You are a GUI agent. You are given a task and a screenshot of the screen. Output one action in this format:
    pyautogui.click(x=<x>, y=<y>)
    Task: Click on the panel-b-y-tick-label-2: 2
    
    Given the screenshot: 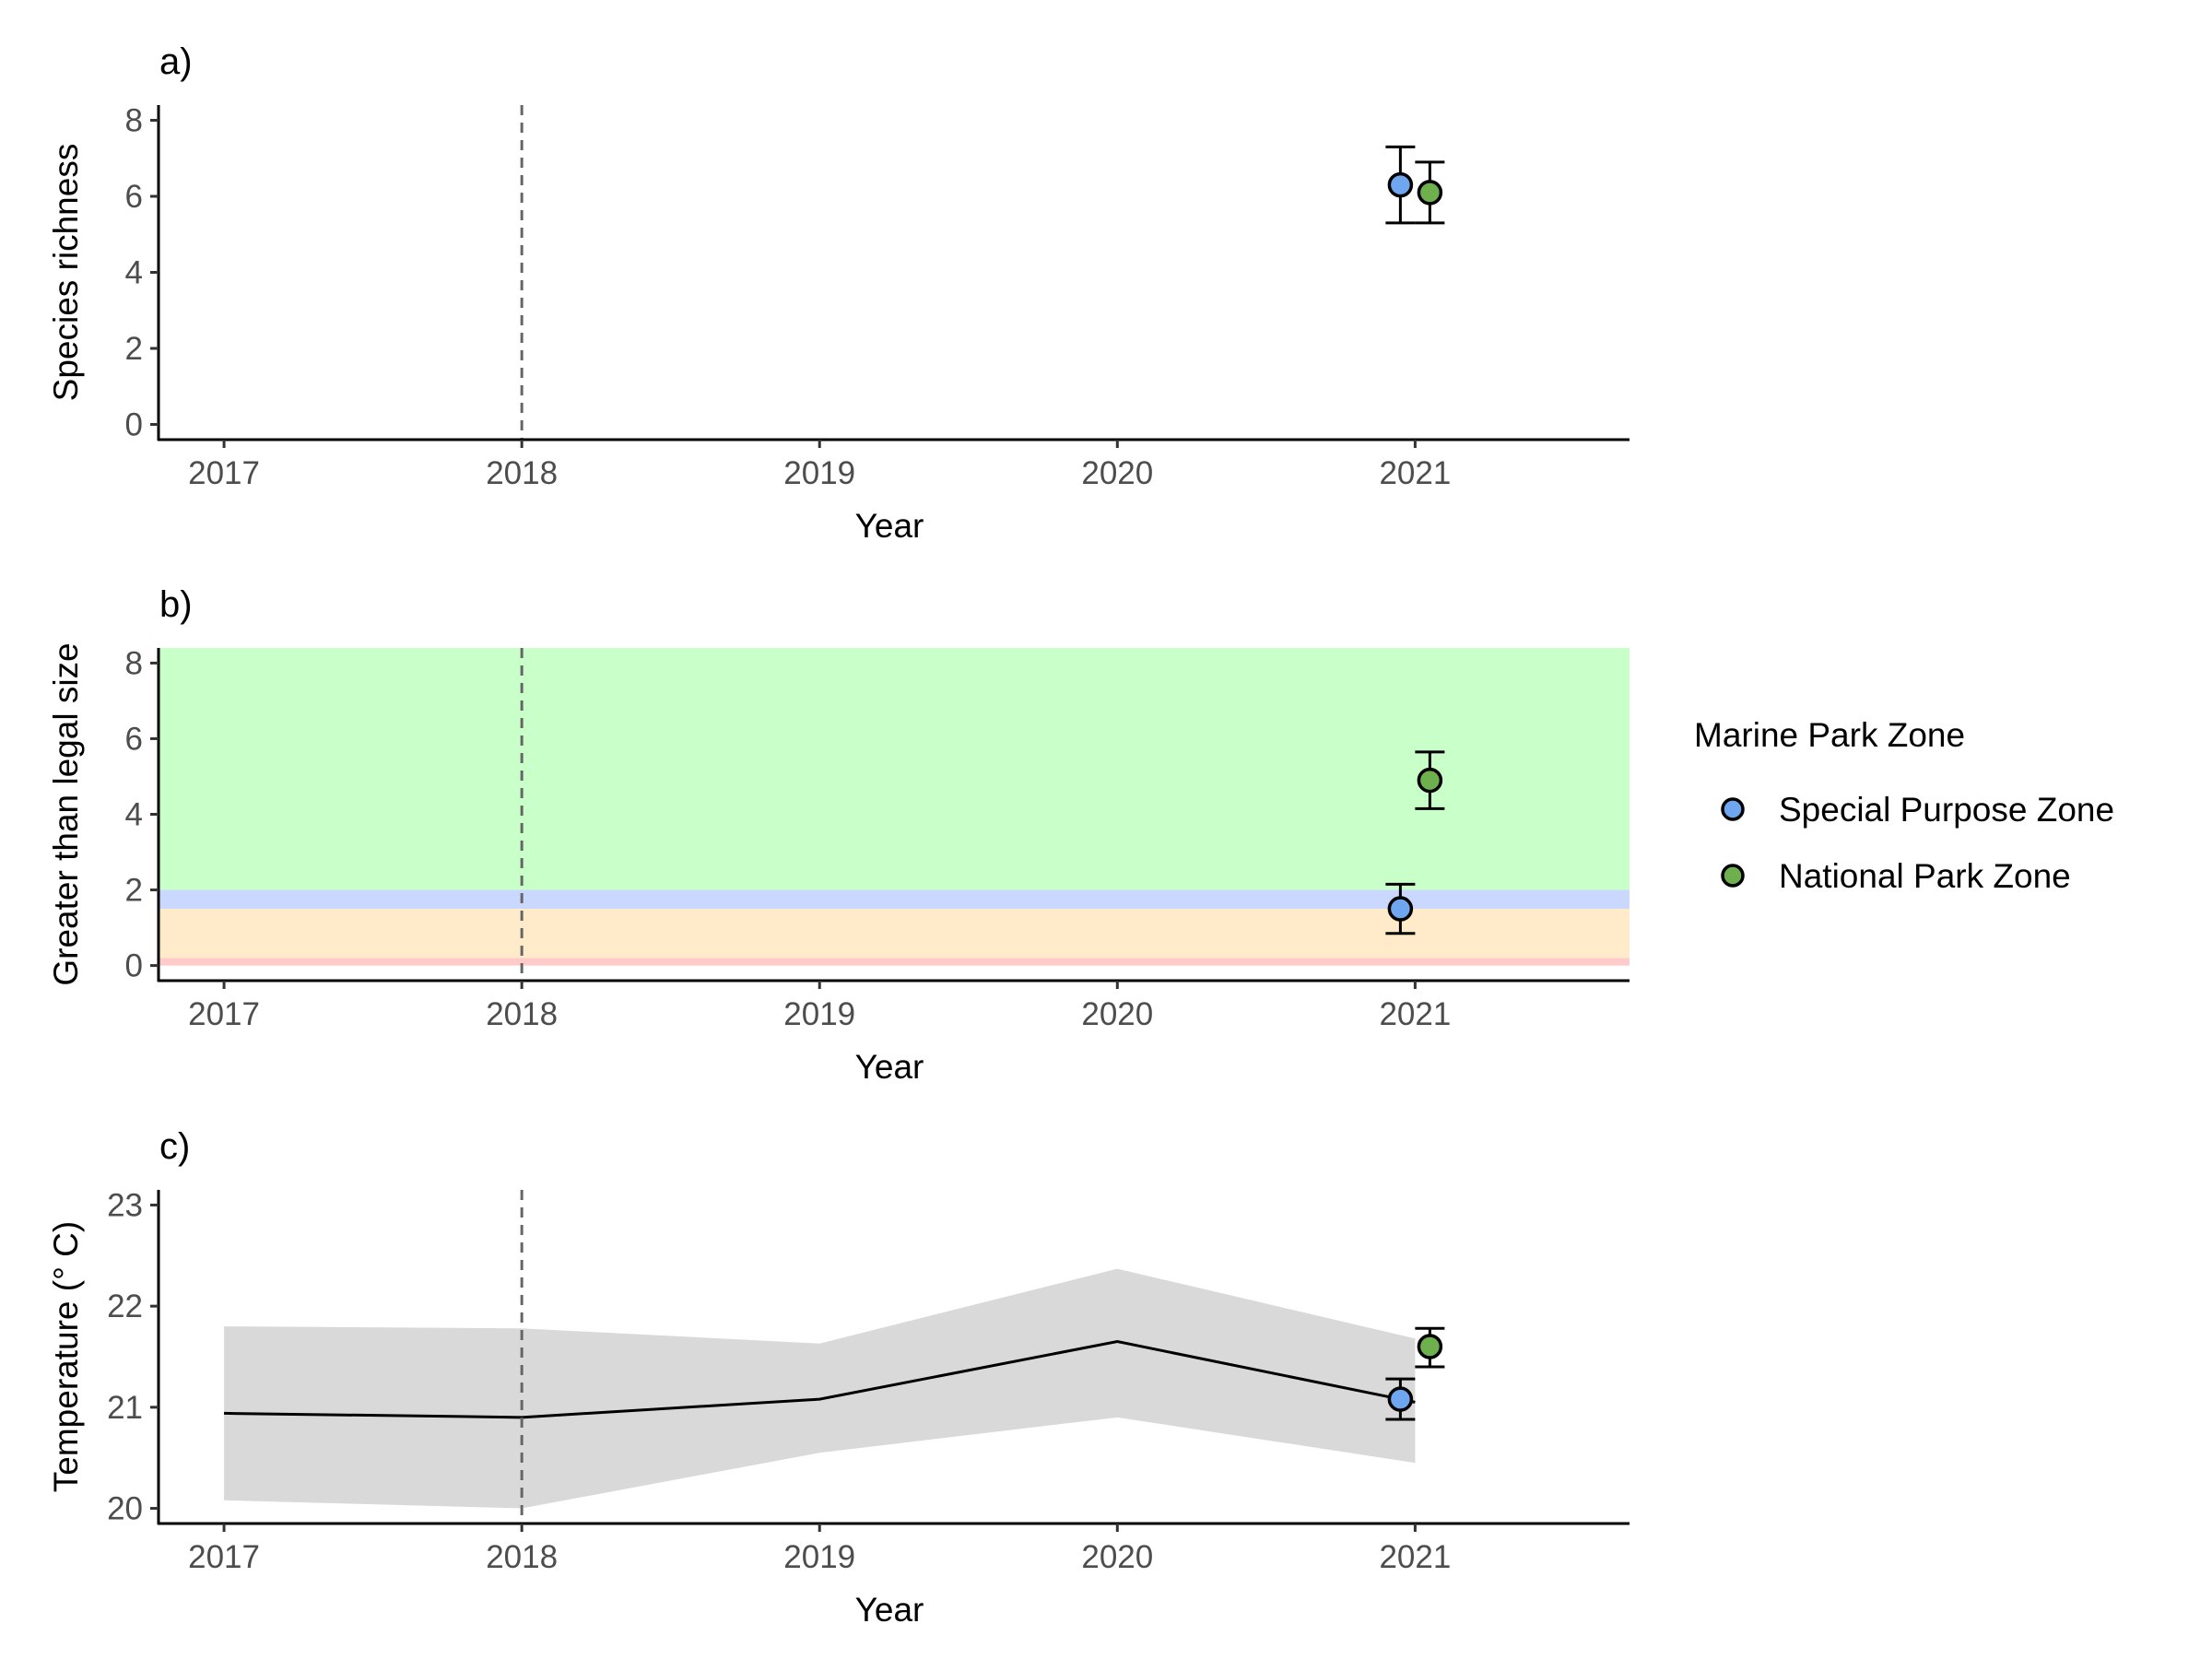 What is the action you would take?
    pyautogui.click(x=134, y=891)
    